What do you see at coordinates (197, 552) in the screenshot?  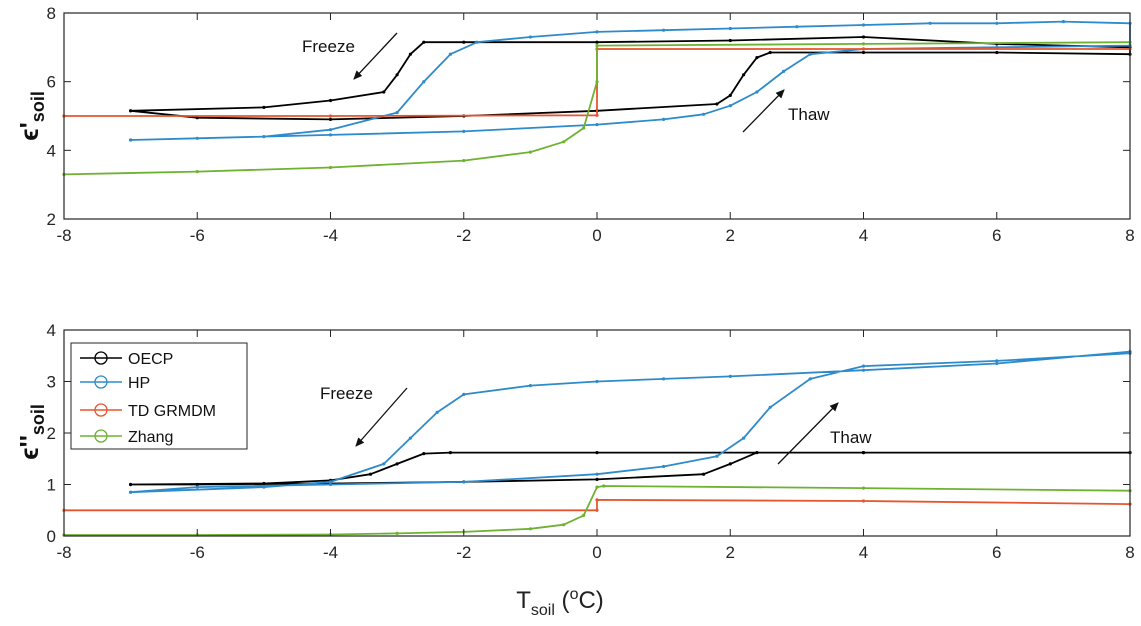 I see `bottom-x-tick-label: -6` at bounding box center [197, 552].